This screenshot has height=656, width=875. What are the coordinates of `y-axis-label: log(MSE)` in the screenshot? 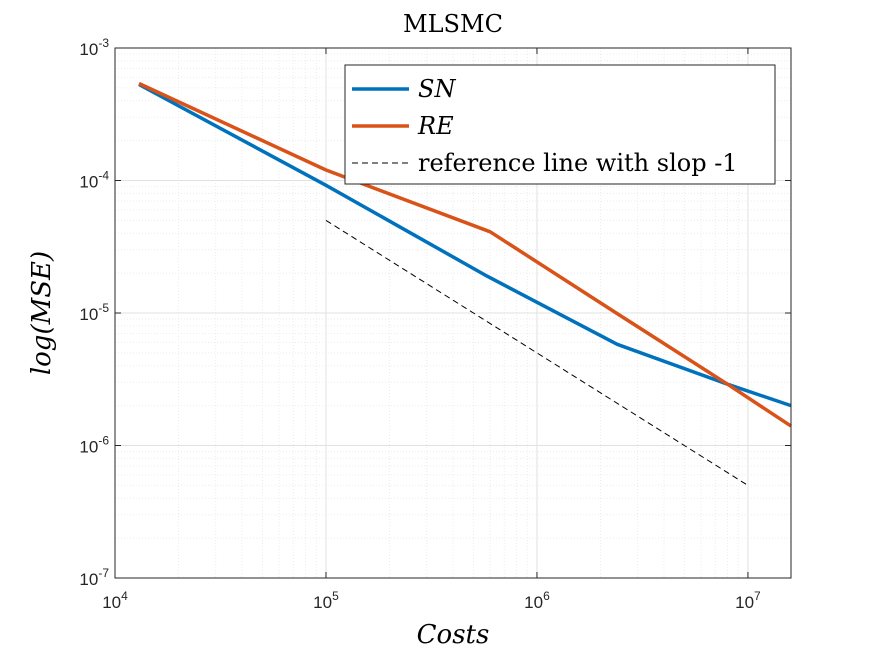 It's located at (42, 313).